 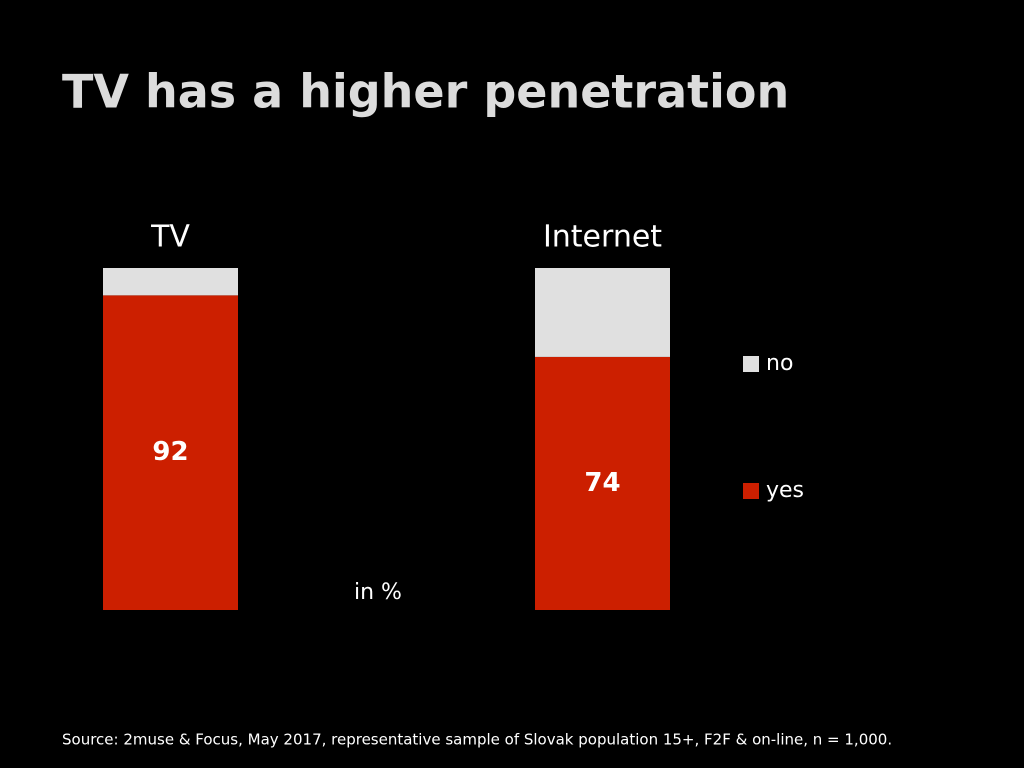 I want to click on category-label: Internet, so click(x=602, y=237).